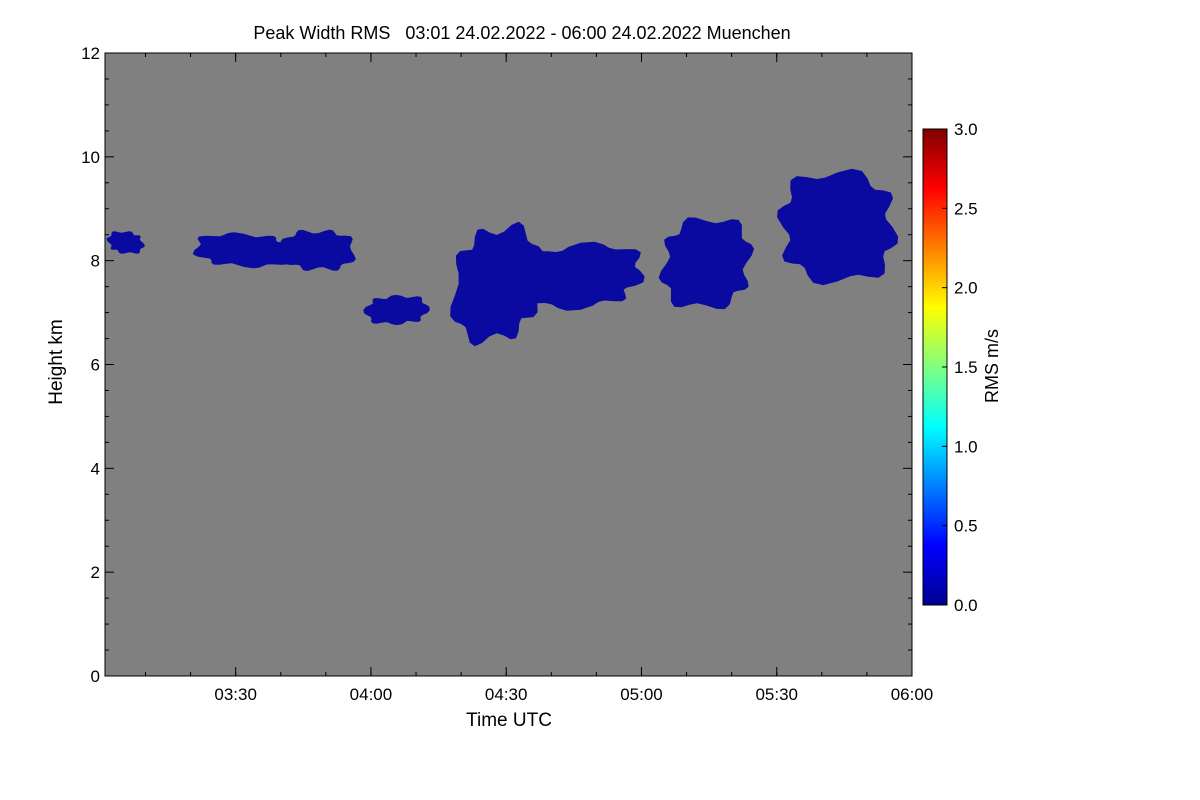 The height and width of the screenshot is (800, 1200). What do you see at coordinates (966, 129) in the screenshot?
I see `colorbar-tick-label: 3.0` at bounding box center [966, 129].